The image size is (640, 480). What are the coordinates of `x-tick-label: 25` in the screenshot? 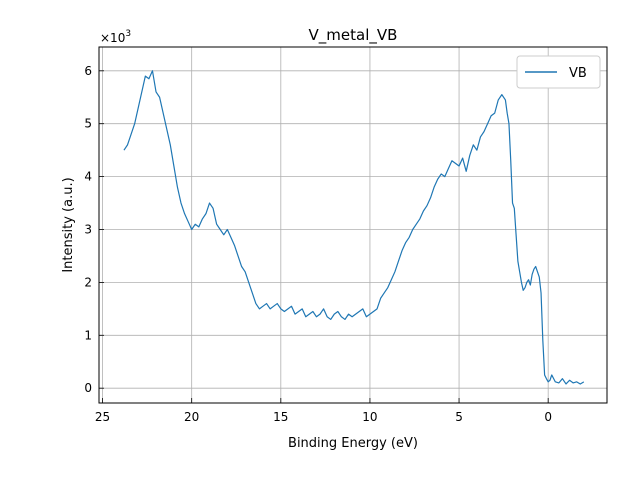 It's located at (102, 417).